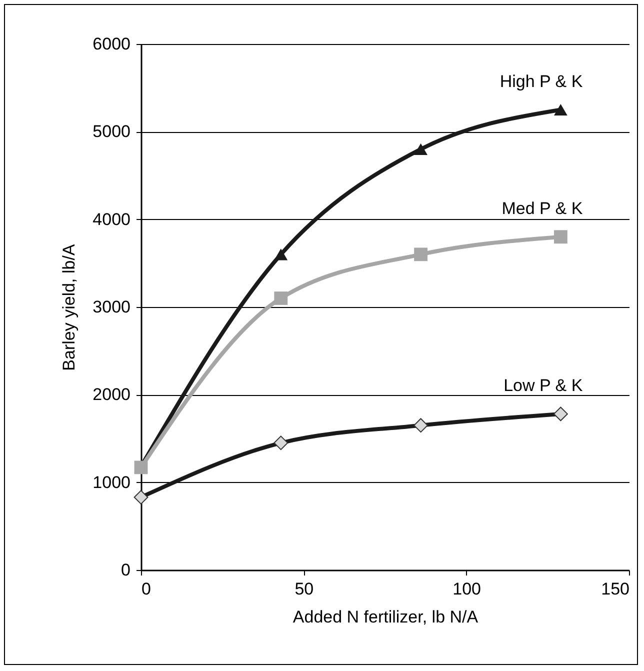 Image resolution: width=644 pixels, height=671 pixels. What do you see at coordinates (111, 132) in the screenshot?
I see `y-tick-label: 5000` at bounding box center [111, 132].